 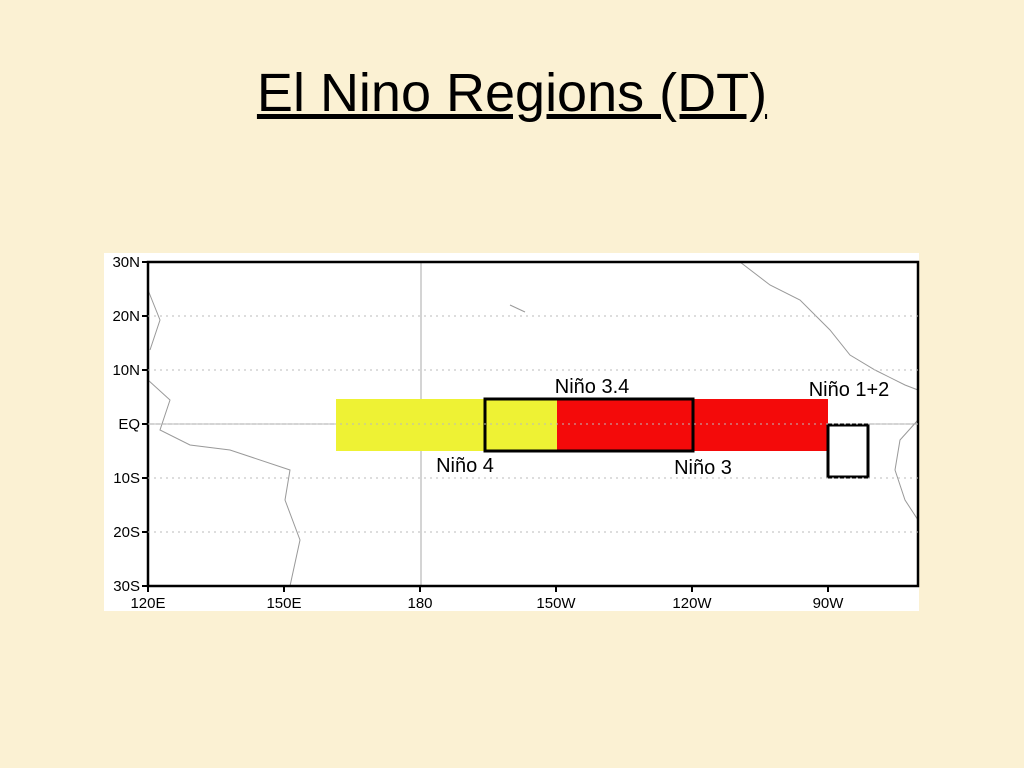 What do you see at coordinates (283, 603) in the screenshot?
I see `lon-label: 150E` at bounding box center [283, 603].